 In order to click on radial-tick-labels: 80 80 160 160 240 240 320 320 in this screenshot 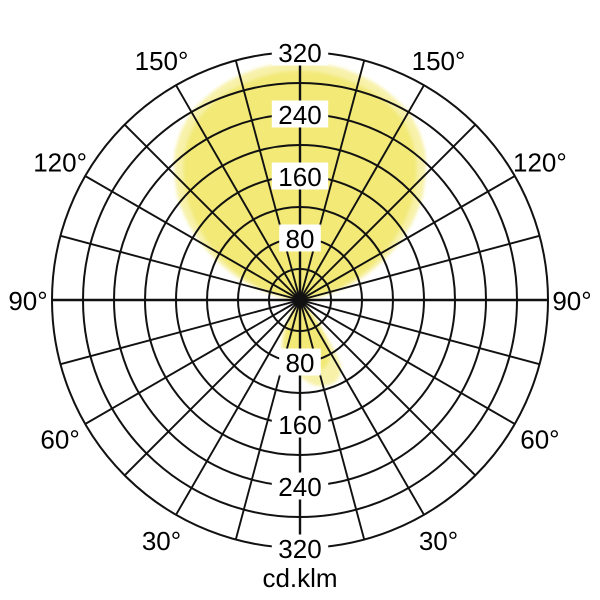, I will do `click(300, 301)`.